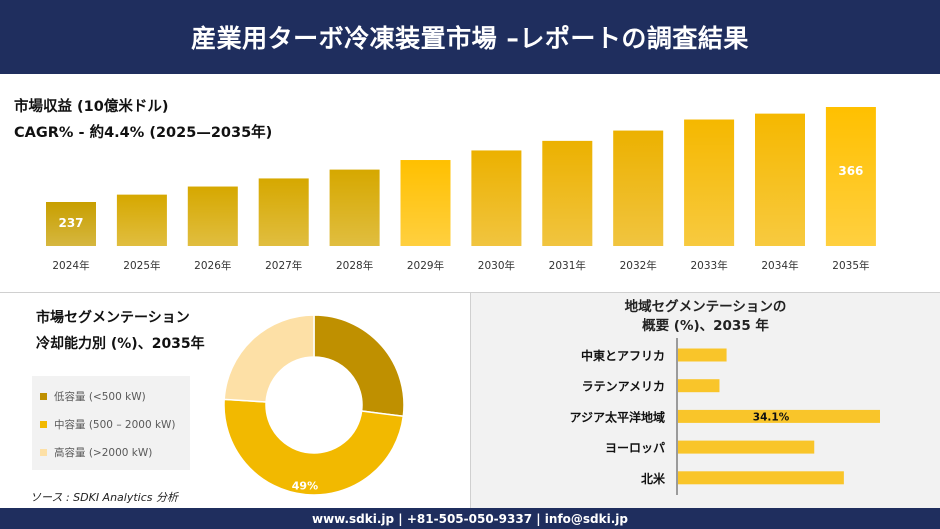 This screenshot has width=940, height=529. I want to click on bar-data-label: 237, so click(70, 223).